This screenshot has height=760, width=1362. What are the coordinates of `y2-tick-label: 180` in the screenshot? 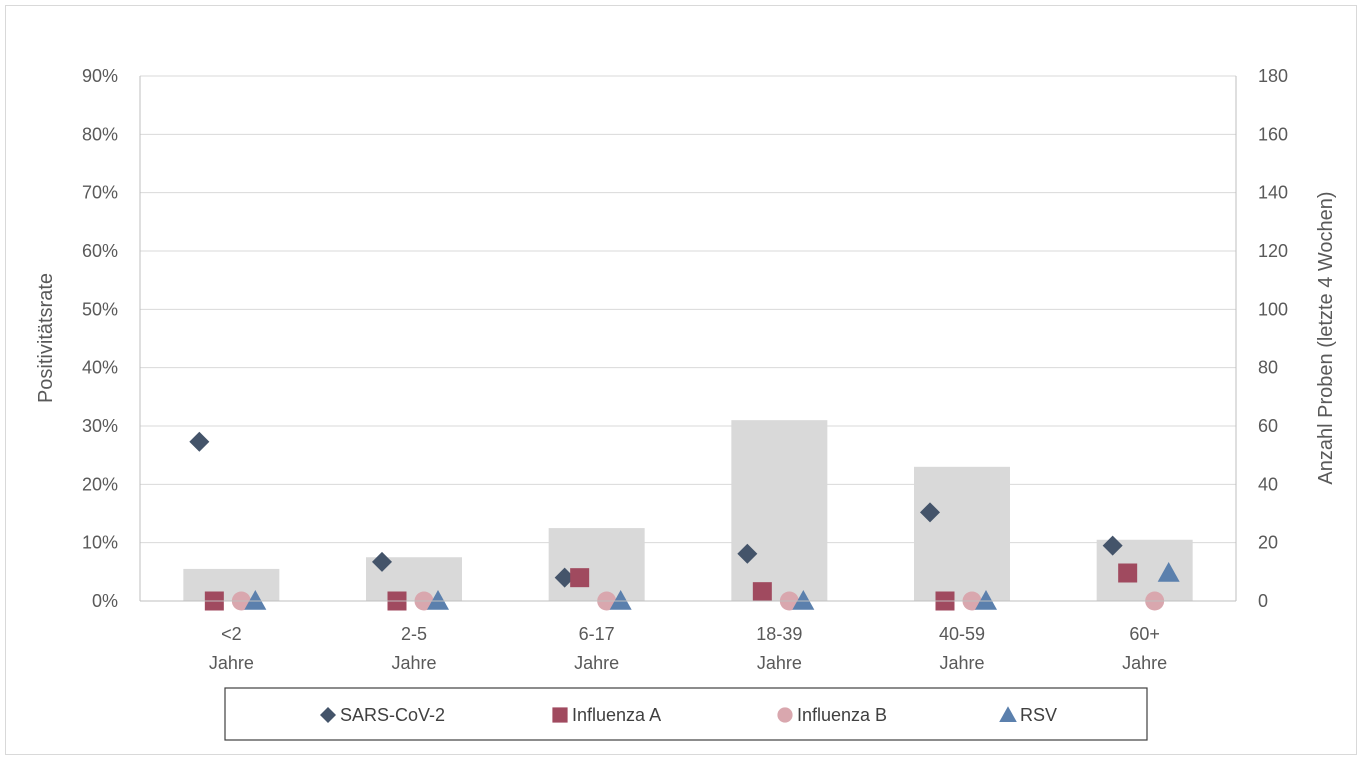 It's located at (1273, 76).